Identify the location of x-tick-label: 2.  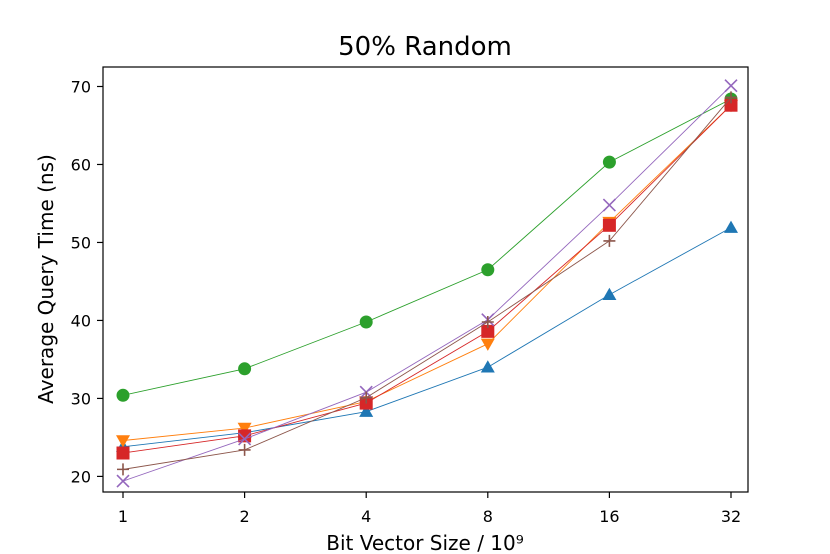
(245, 516).